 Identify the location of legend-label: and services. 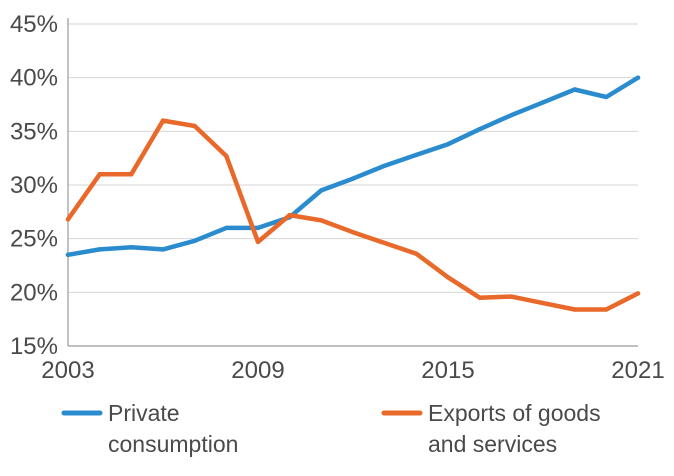
(492, 444).